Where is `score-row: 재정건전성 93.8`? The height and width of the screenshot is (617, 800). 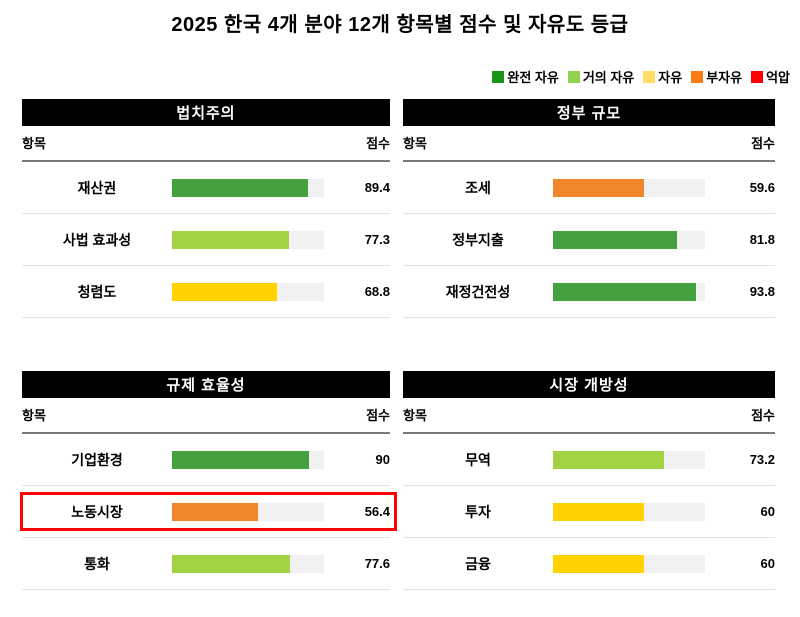 score-row: 재정건전성 93.8 is located at coordinates (589, 292).